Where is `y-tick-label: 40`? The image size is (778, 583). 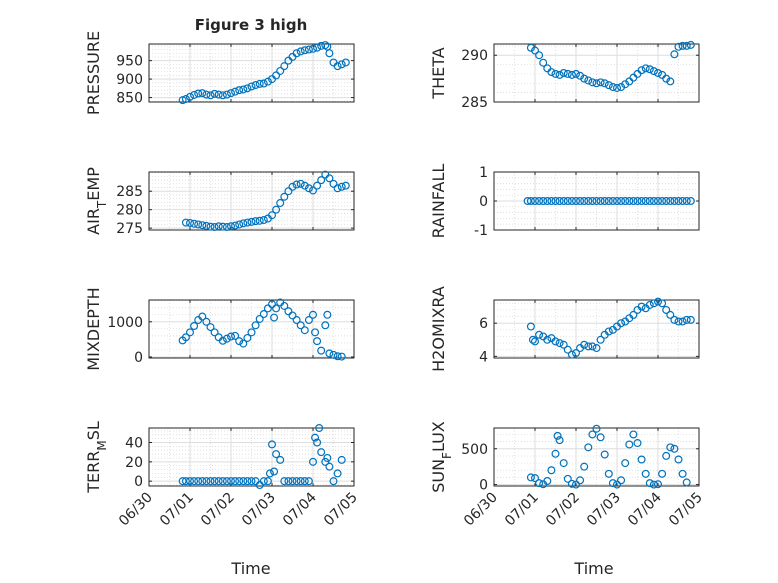
y-tick-label: 40 is located at coordinates (134, 444).